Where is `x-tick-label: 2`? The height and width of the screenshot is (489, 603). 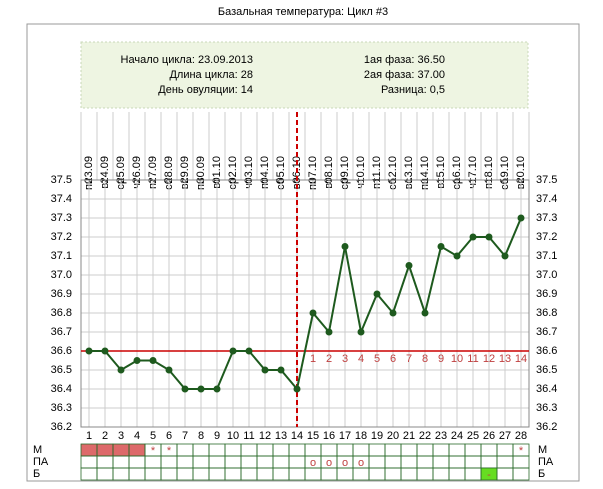 x-tick-label: 2 is located at coordinates (105, 436).